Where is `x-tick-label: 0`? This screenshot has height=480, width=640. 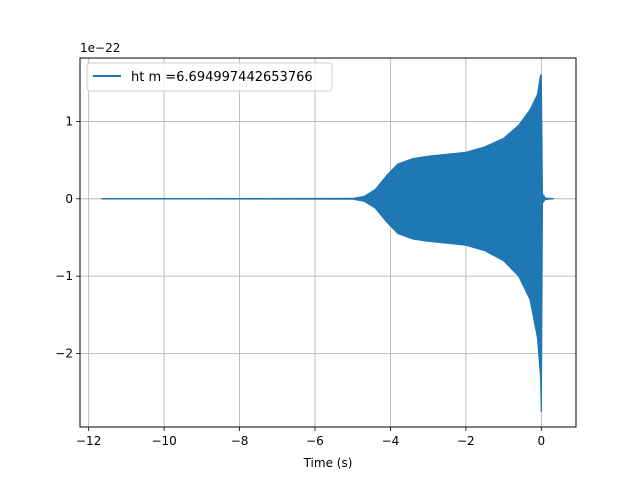 x-tick-label: 0 is located at coordinates (541, 441).